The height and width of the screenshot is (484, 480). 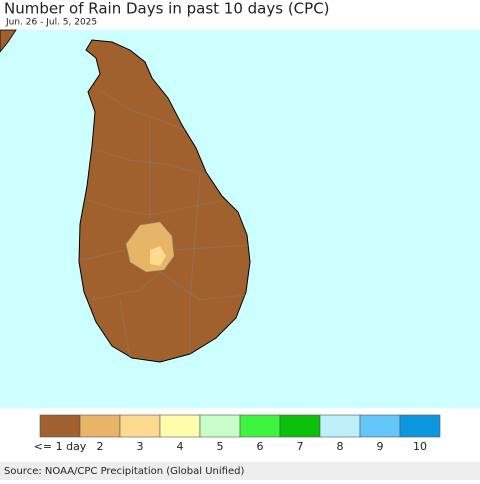 What do you see at coordinates (60, 446) in the screenshot?
I see `legend-label: <= 1 day` at bounding box center [60, 446].